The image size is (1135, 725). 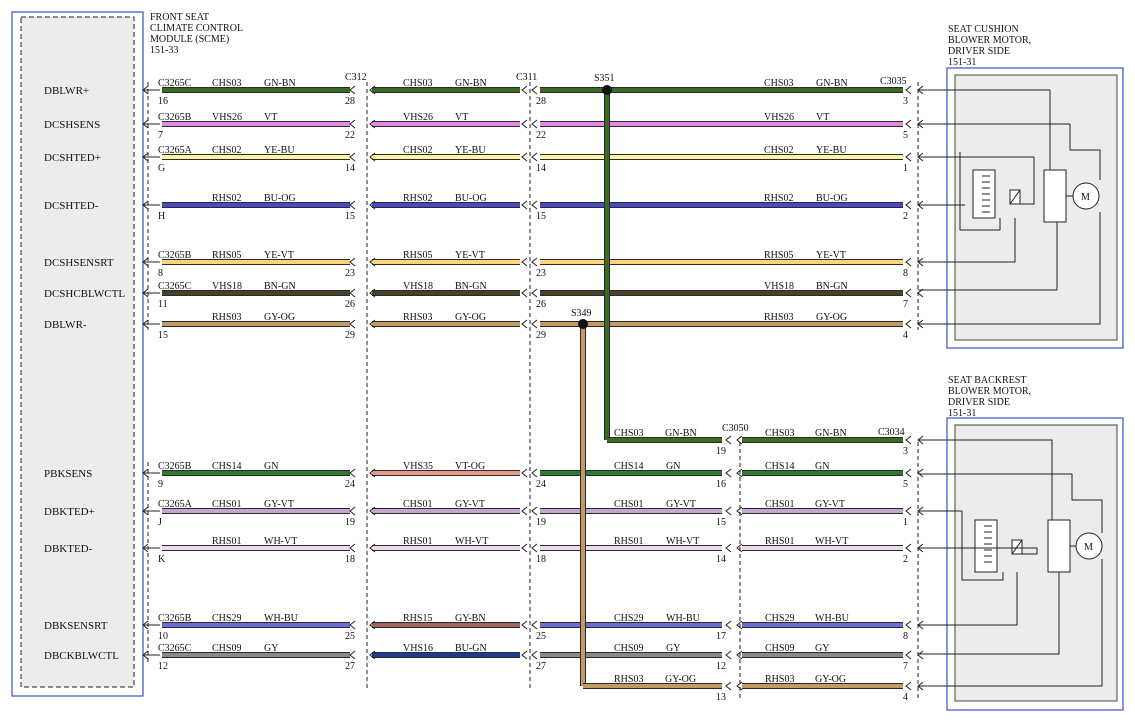 I want to click on backrest-internal-schematic, so click(x=1010, y=563).